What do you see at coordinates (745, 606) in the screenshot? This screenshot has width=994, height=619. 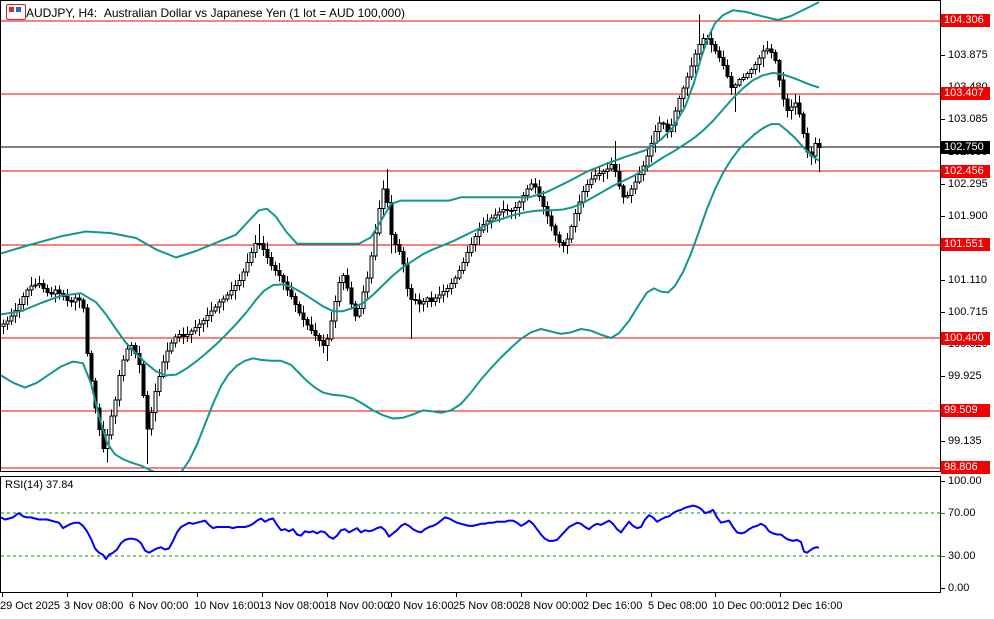 I see `time-tick-label: 10 Dec 00:00` at bounding box center [745, 606].